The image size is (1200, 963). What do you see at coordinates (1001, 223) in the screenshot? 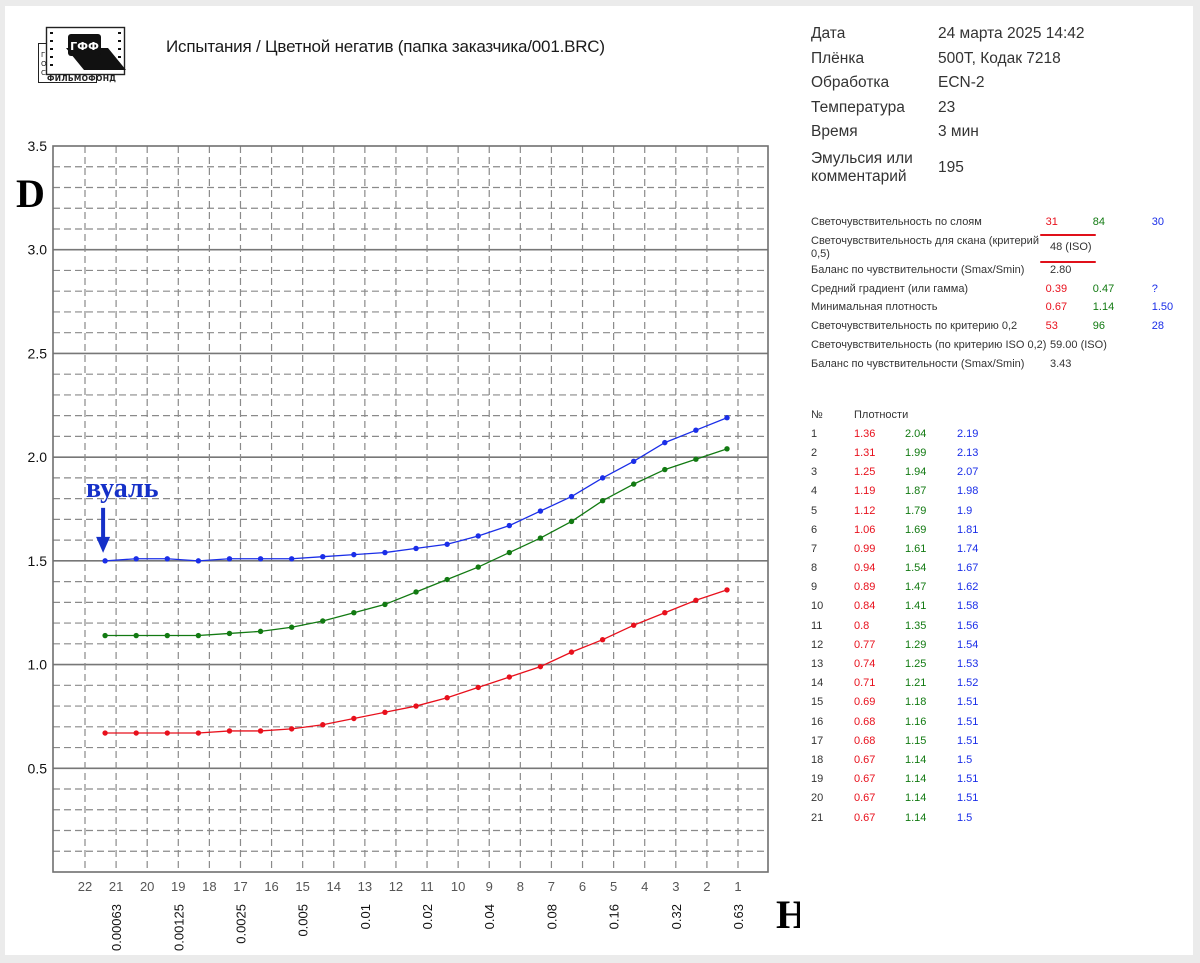
I see `param-row: Светочувствительность по слоям 31 84 30` at bounding box center [1001, 223].